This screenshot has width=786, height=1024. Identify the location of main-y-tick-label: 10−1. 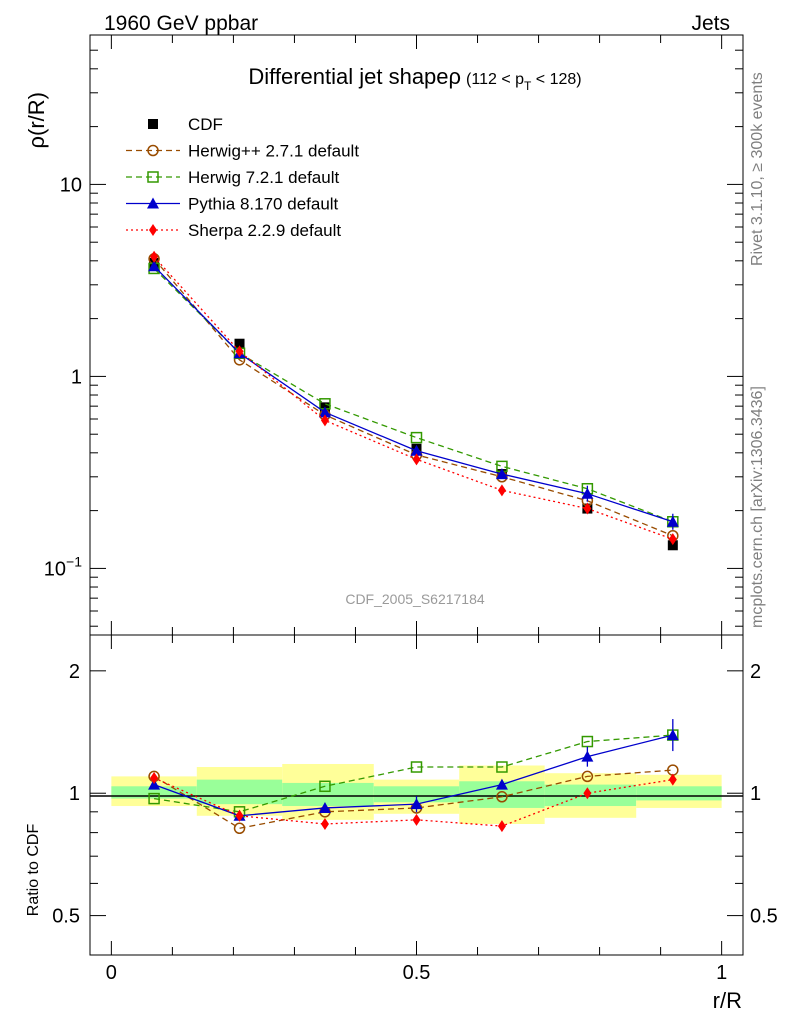
(63, 566).